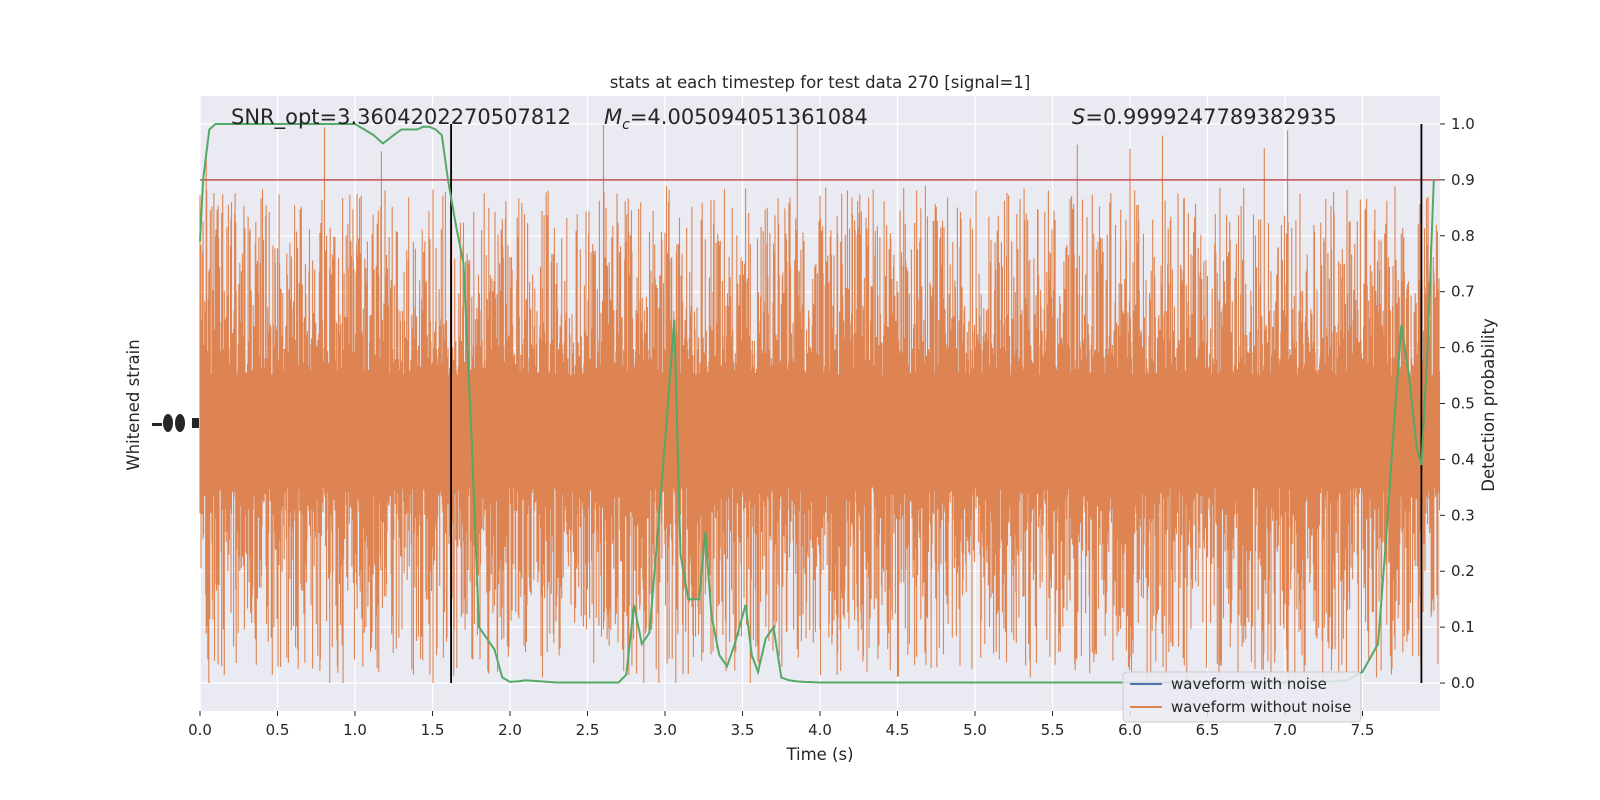 This screenshot has width=1600, height=800. I want to click on x-tick-label: 4.0, so click(820, 730).